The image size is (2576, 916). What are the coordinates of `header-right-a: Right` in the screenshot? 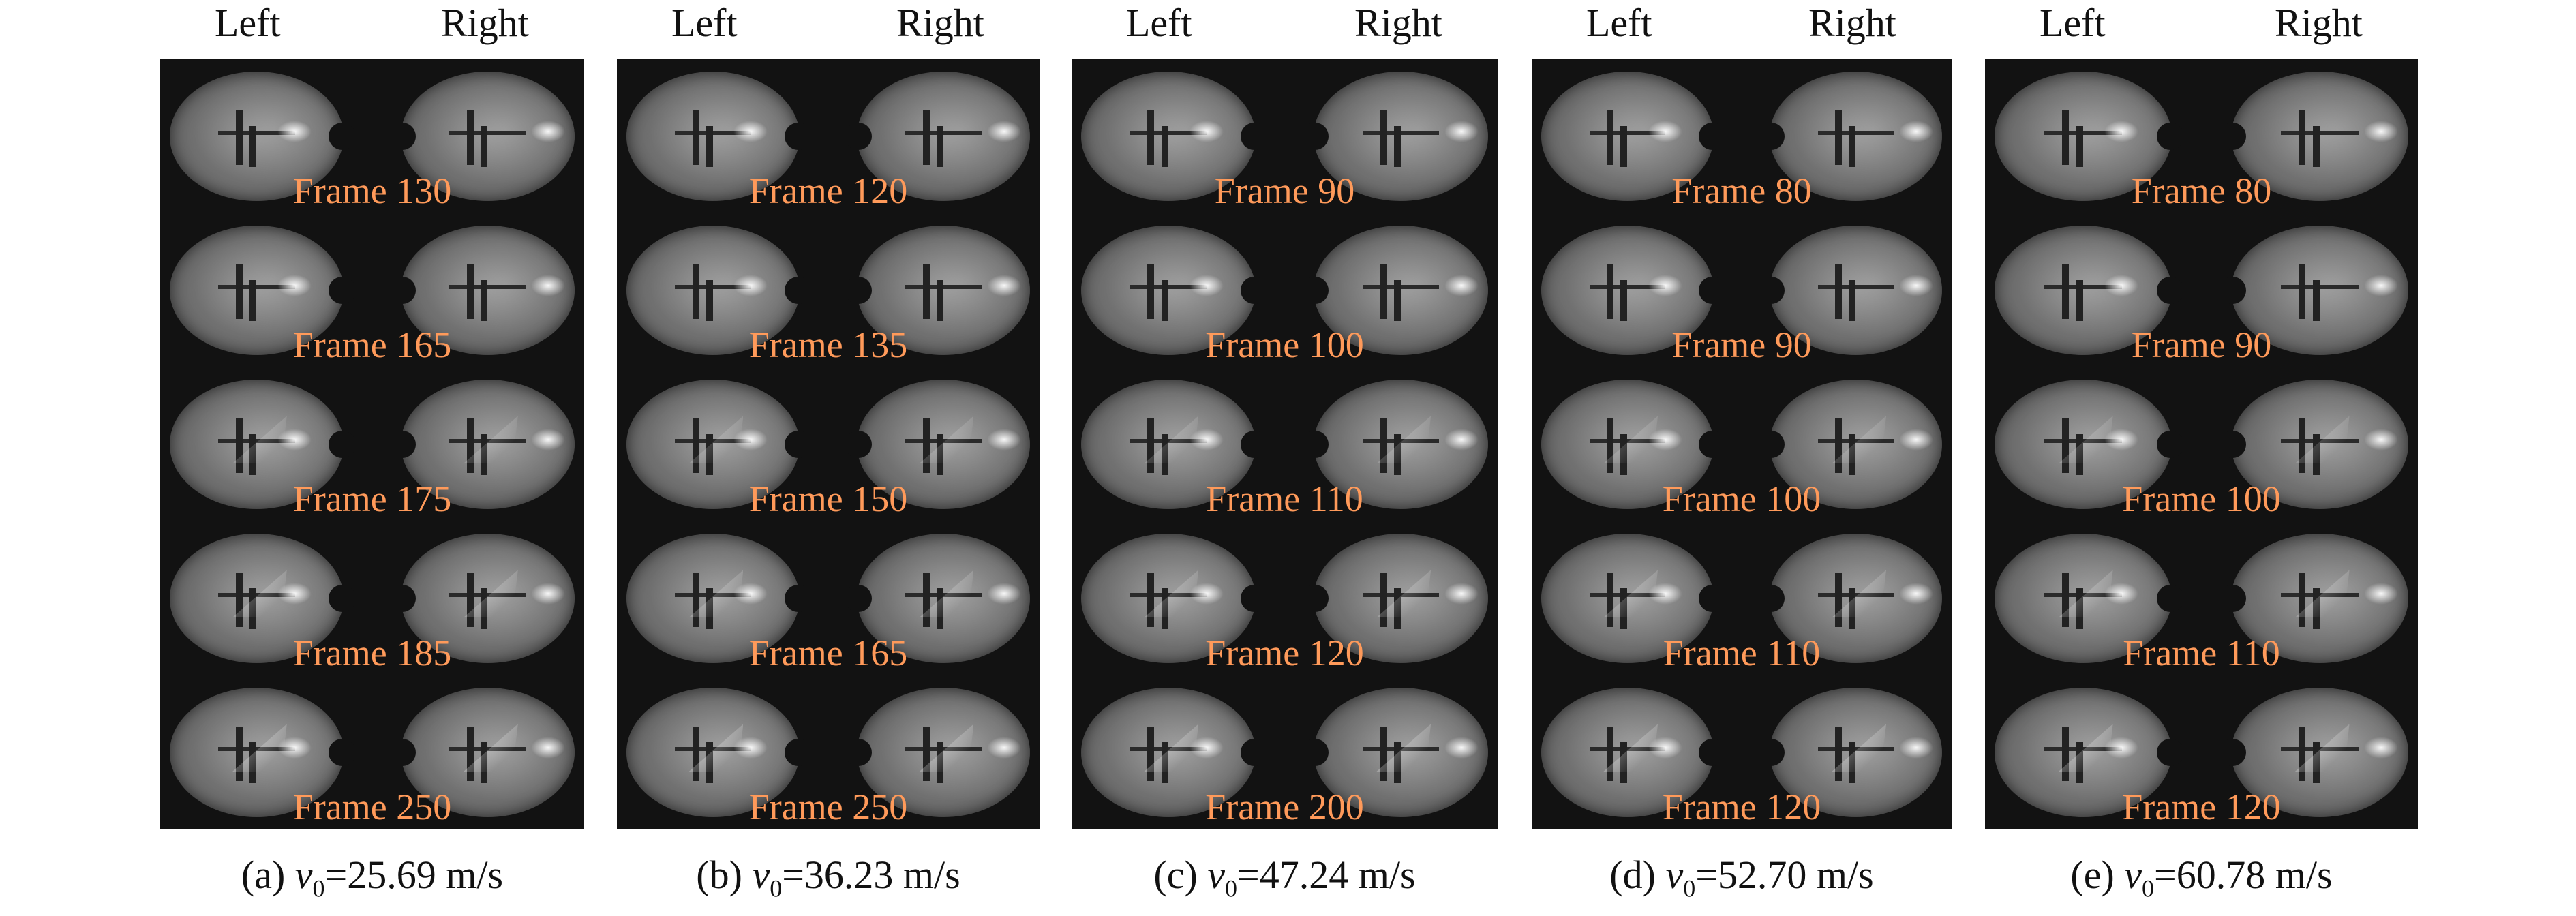 It's located at (485, 23).